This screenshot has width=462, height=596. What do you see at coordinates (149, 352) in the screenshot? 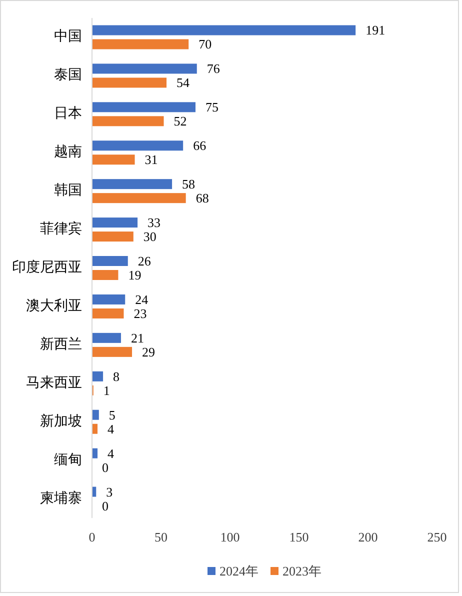
I see `data-label: 29` at bounding box center [149, 352].